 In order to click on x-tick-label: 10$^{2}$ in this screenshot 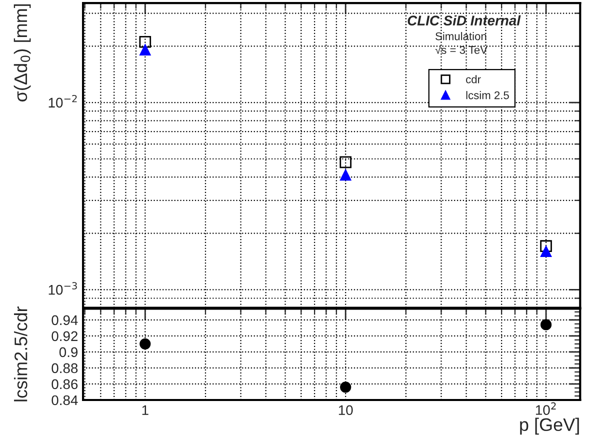, I will do `click(546, 408)`.